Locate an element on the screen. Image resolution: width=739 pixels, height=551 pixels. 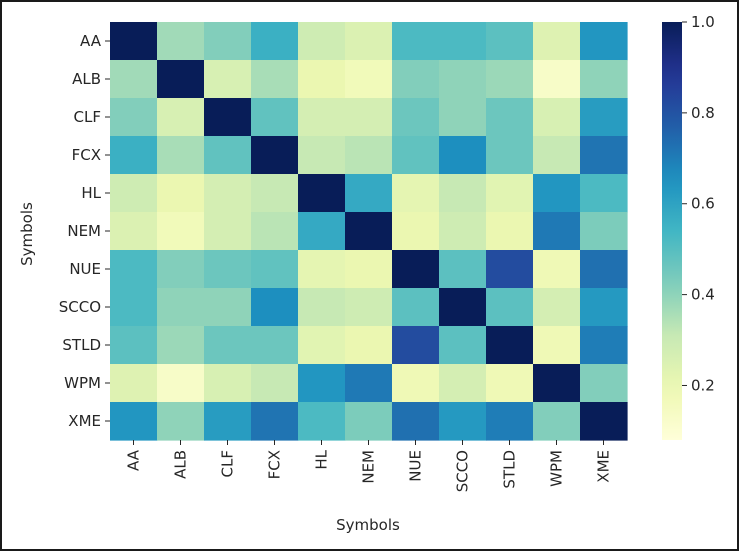
heatmap-cell-HL-AA is located at coordinates (134, 193).